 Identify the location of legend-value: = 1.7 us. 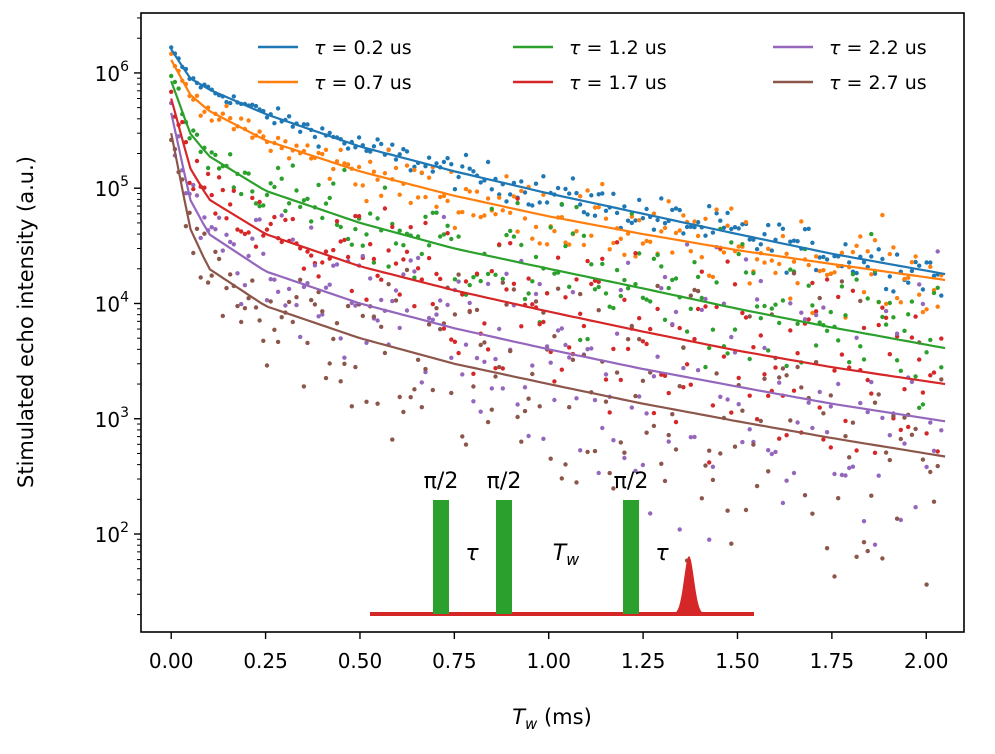
(623, 83).